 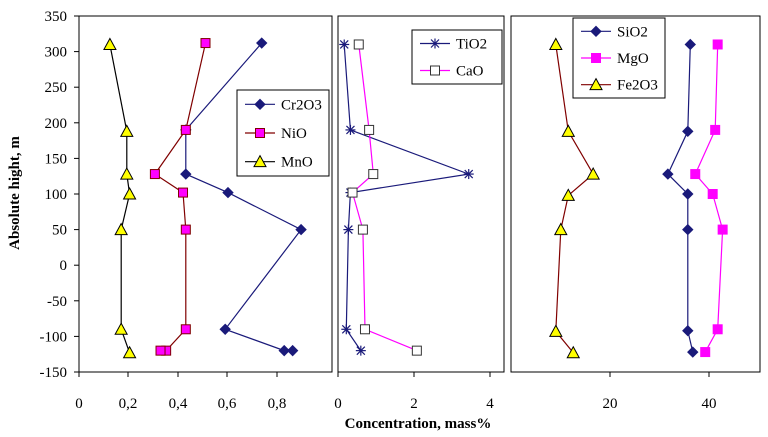 I want to click on legend: SiO2 MgO Fe2O3, so click(x=619, y=58).